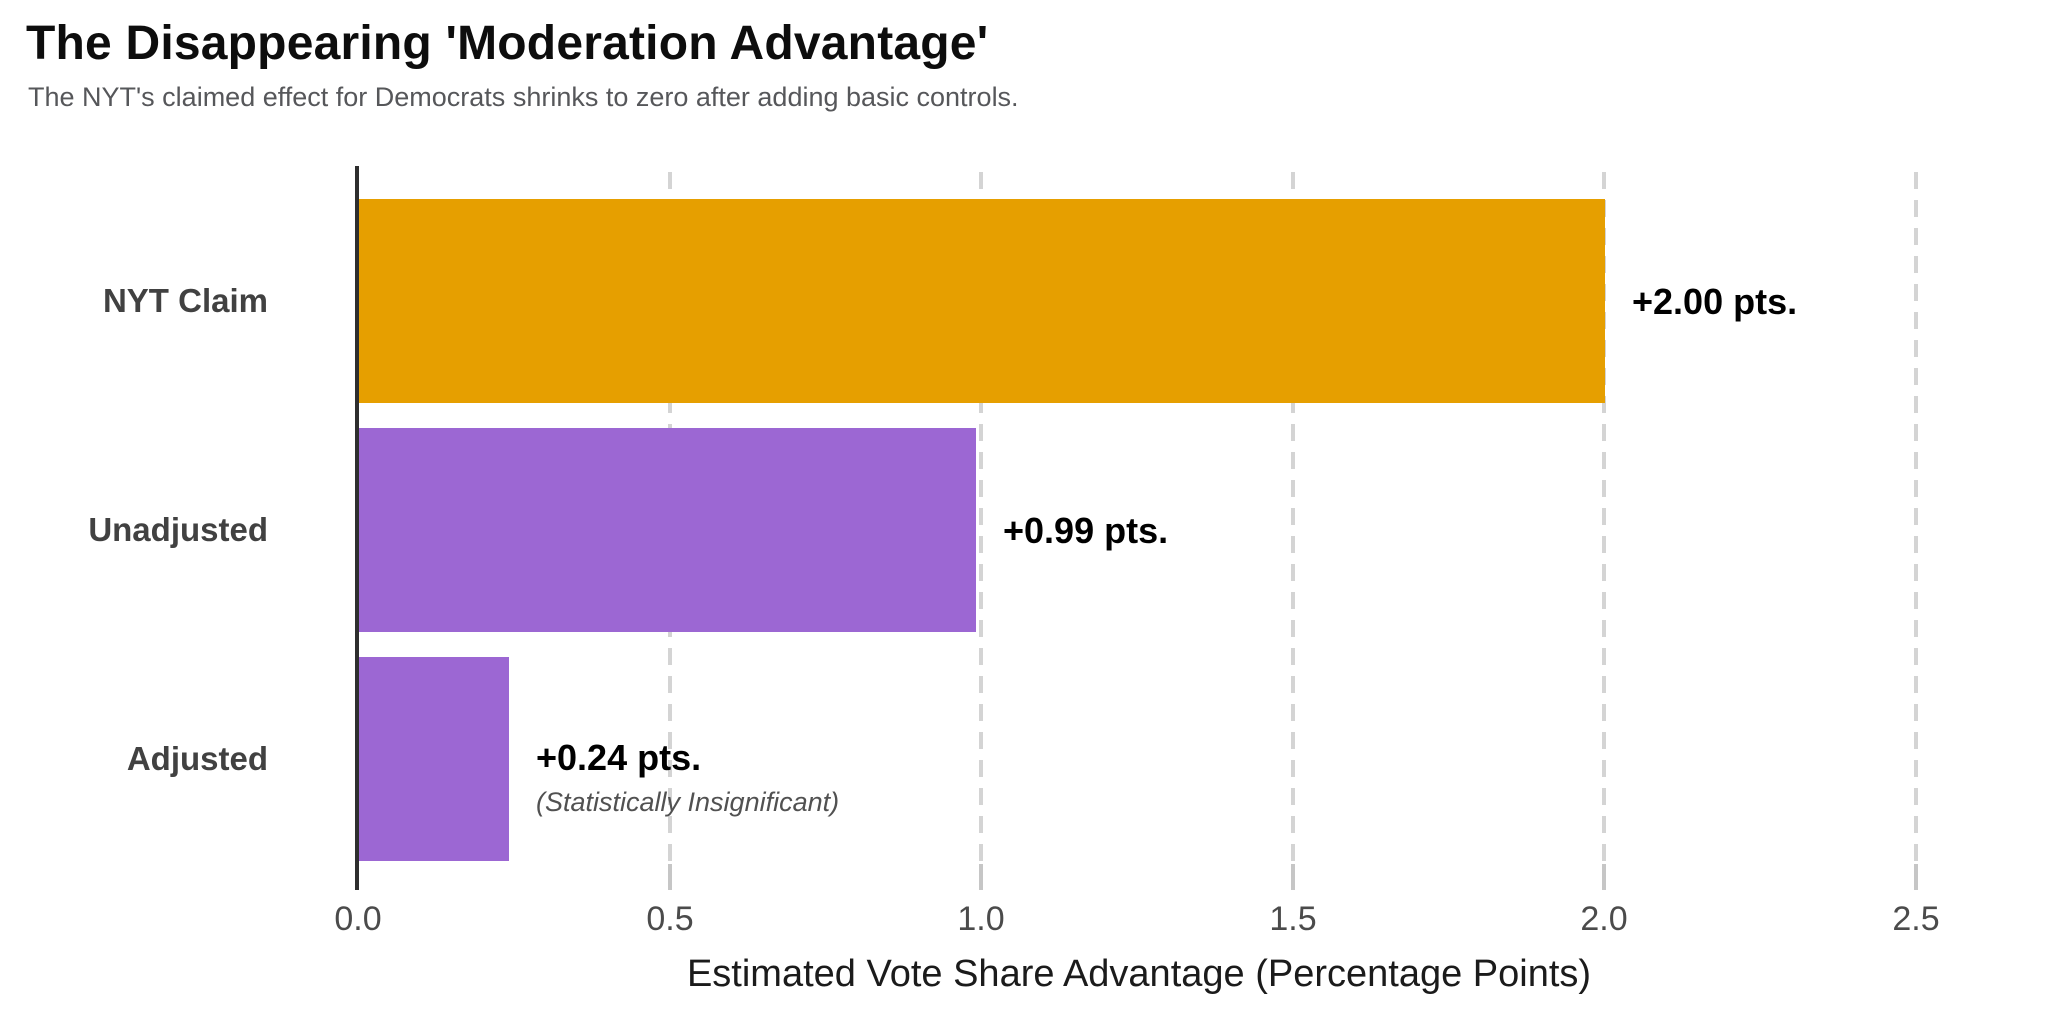 The image size is (2048, 1024). I want to click on bar-unadjusted, so click(667, 530).